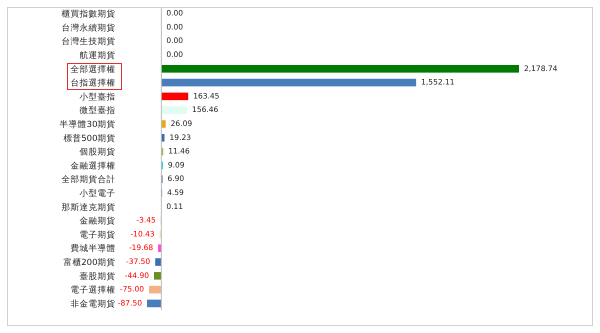 The width and height of the screenshot is (600, 333). Describe the element at coordinates (98, 96) in the screenshot. I see `y-tick-label: 小型臺指` at that location.